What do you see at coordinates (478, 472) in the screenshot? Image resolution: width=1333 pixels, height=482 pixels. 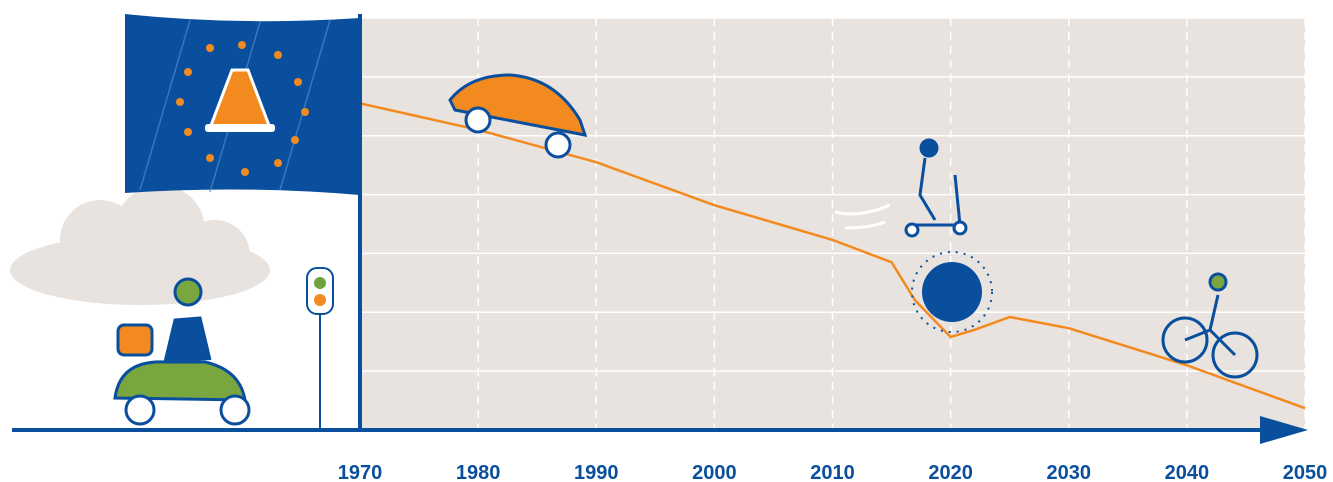 I see `x-tick-label: 1980` at bounding box center [478, 472].